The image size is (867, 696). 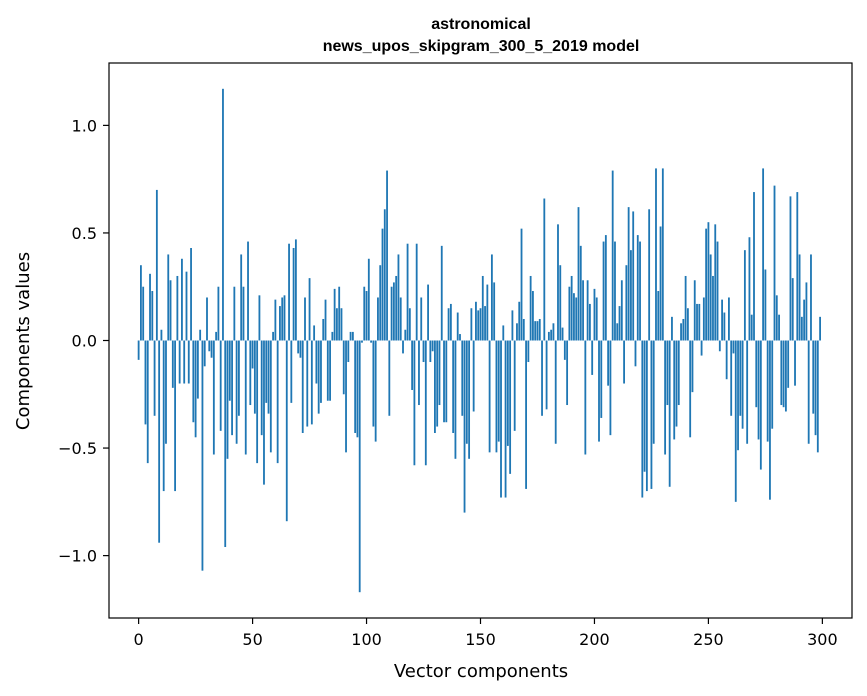 What do you see at coordinates (77, 556) in the screenshot?
I see `y-tick-label-0: −1.0` at bounding box center [77, 556].